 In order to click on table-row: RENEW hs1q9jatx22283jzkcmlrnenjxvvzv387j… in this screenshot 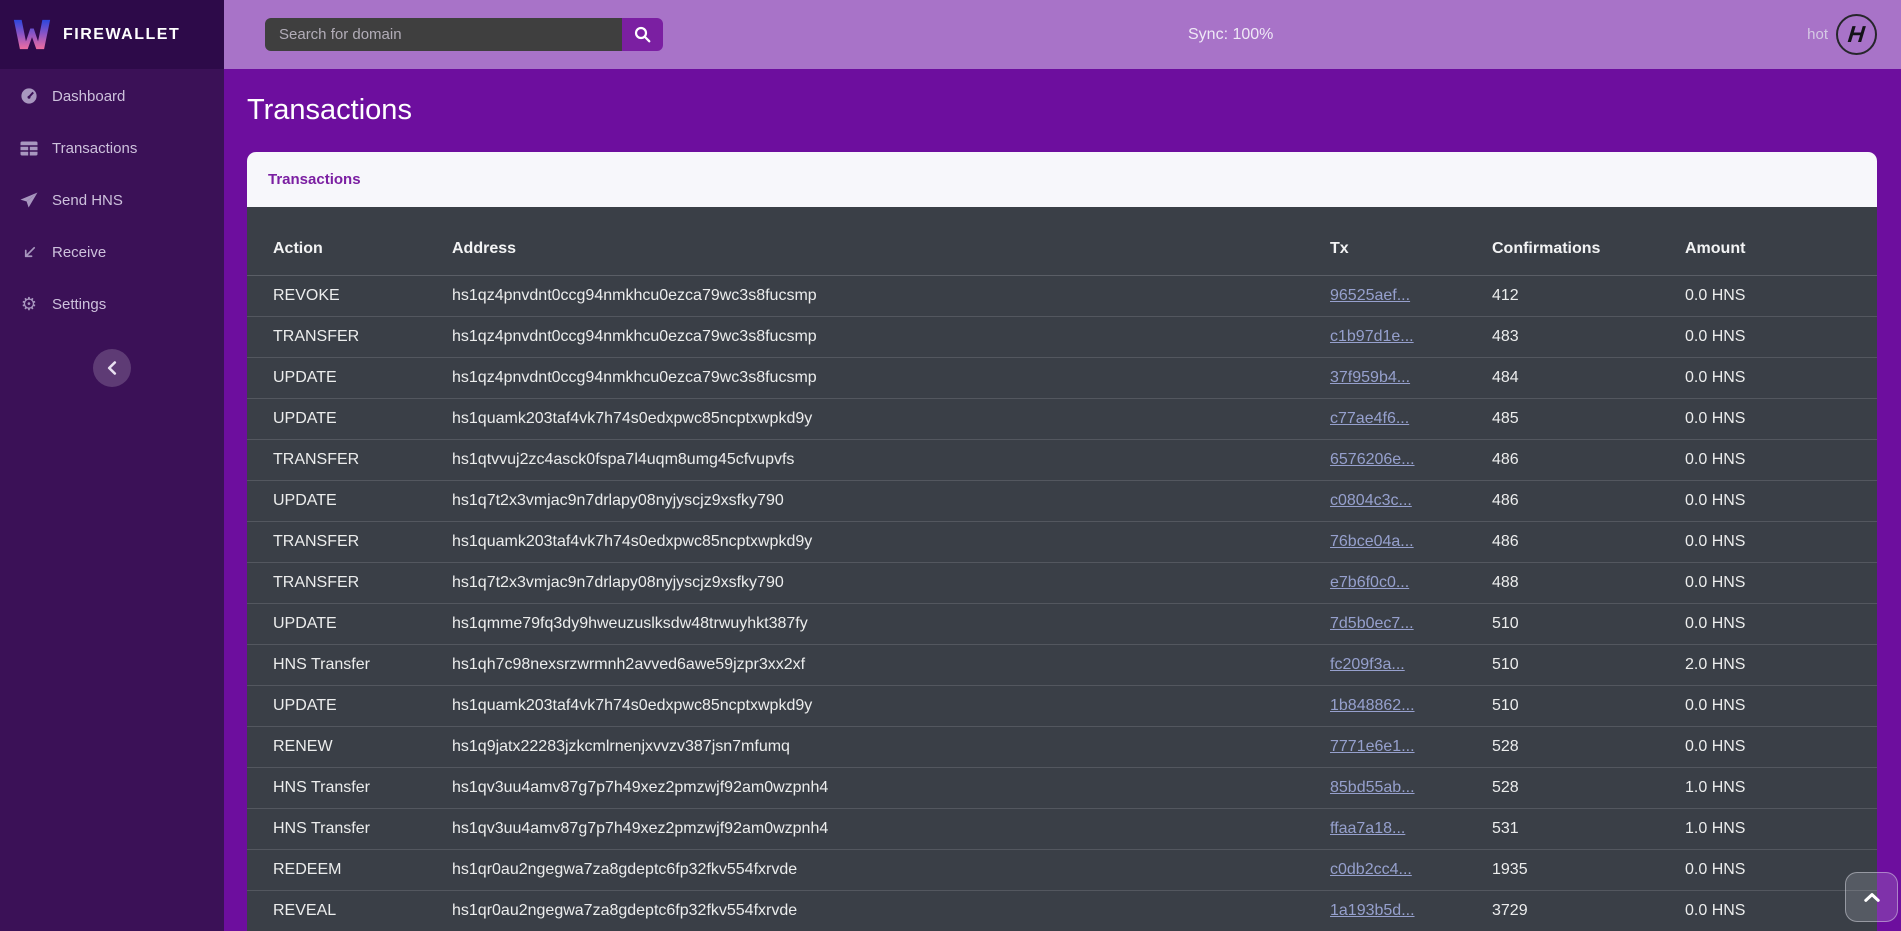, I will do `click(1062, 747)`.